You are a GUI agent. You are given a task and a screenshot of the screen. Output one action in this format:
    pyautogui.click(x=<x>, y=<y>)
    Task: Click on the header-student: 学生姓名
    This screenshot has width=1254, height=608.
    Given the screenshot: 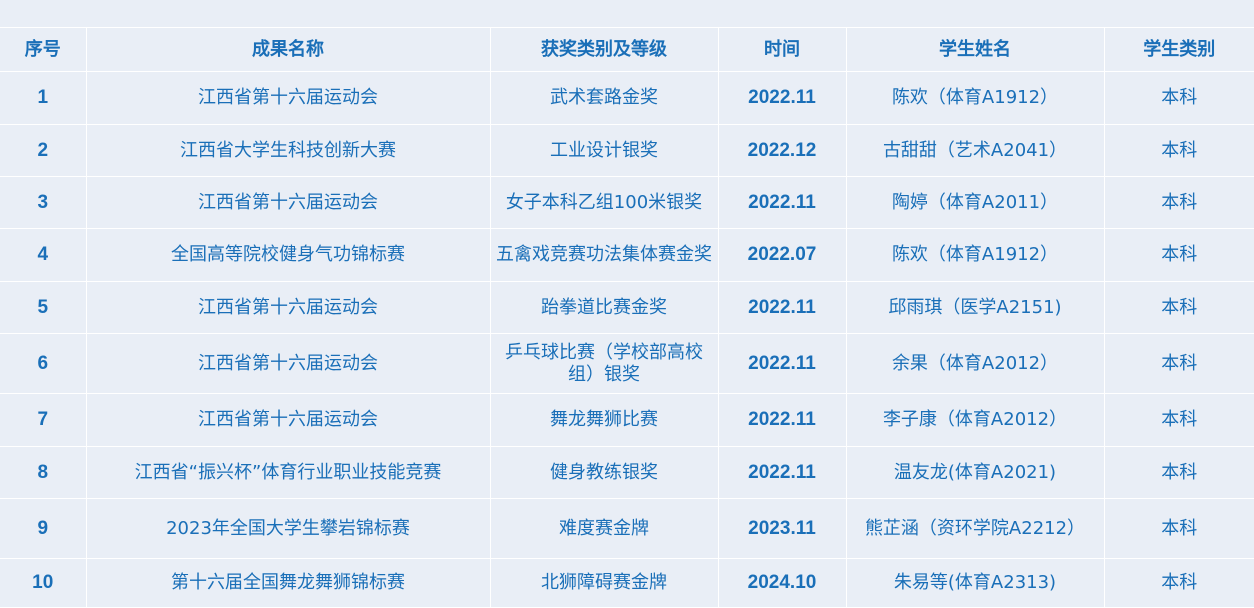 What is the action you would take?
    pyautogui.click(x=975, y=49)
    